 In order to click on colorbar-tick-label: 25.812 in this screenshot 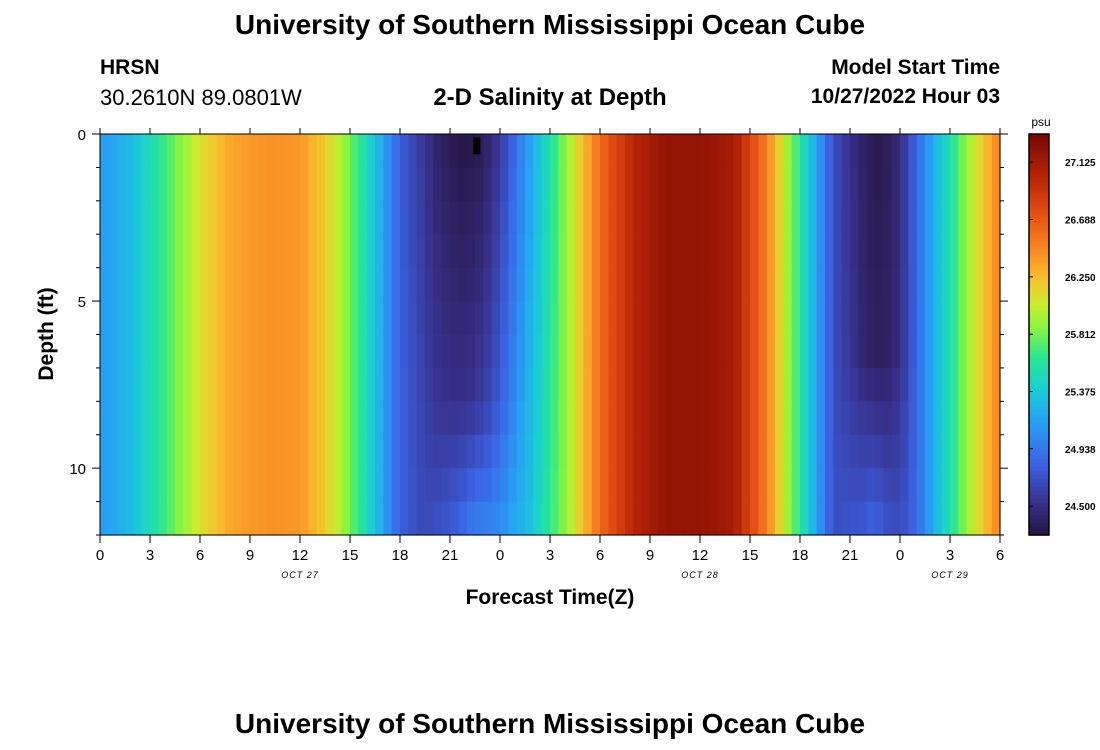, I will do `click(1080, 335)`.